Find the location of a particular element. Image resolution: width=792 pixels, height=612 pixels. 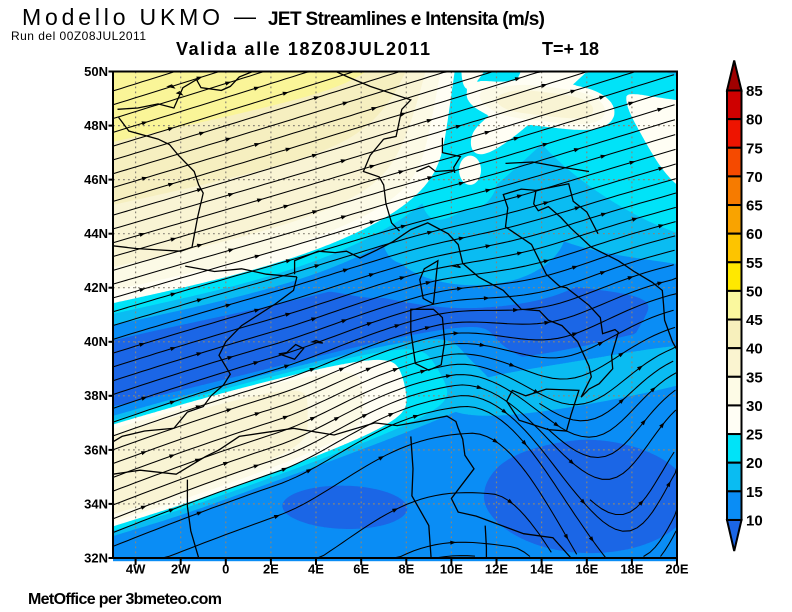

svg-text: 12E is located at coordinates (496, 569).